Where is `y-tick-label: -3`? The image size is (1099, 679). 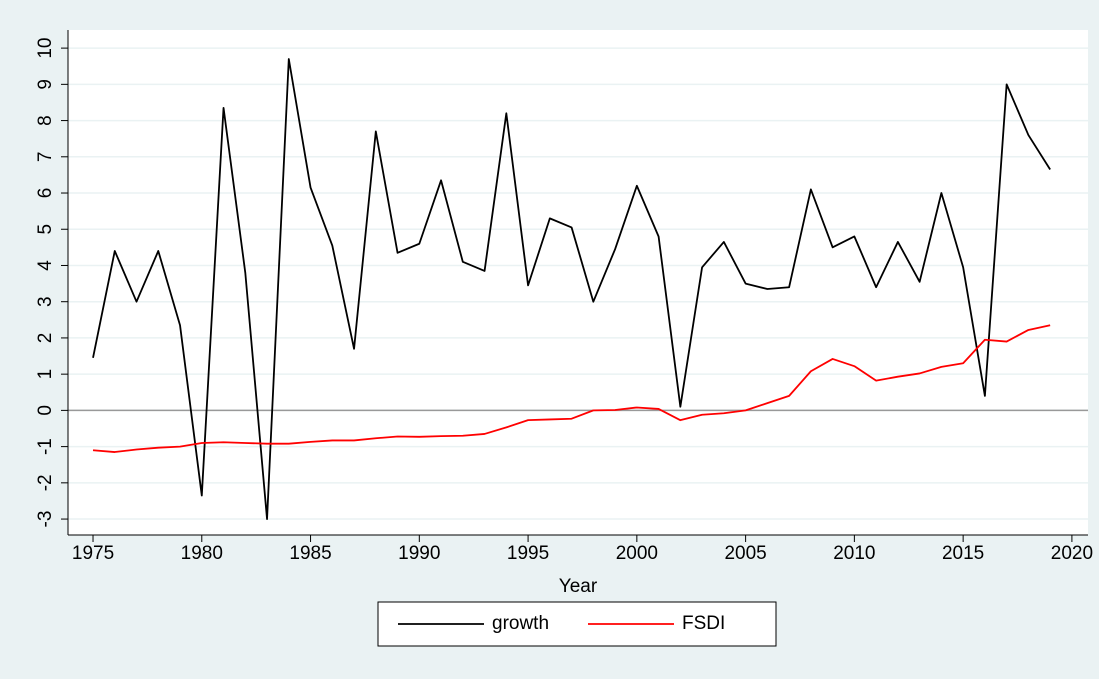
y-tick-label: -3 is located at coordinates (45, 519).